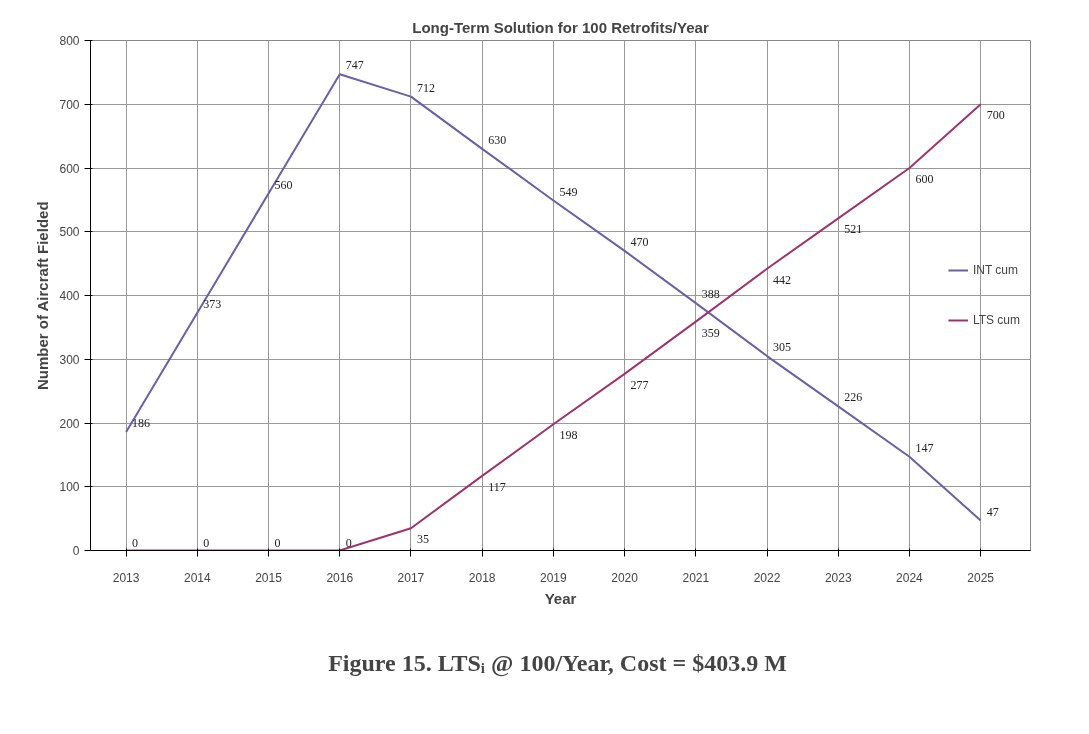 Image resolution: width=1089 pixels, height=734 pixels. I want to click on data-label: 712, so click(425, 87).